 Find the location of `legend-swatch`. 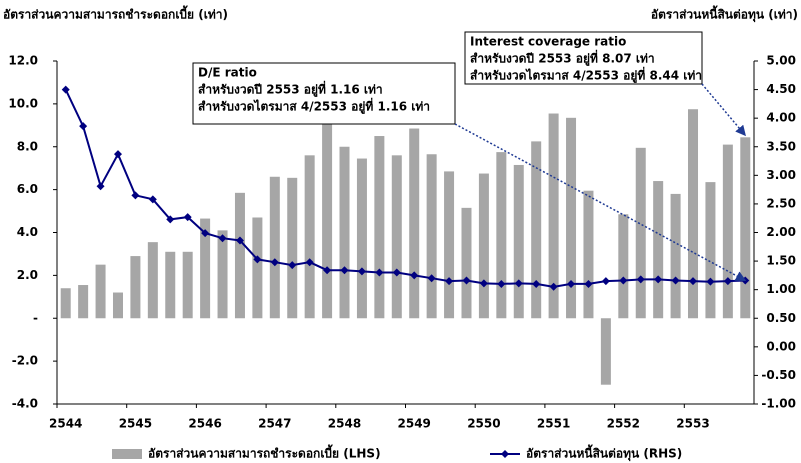

legend-swatch is located at coordinates (127, 454).